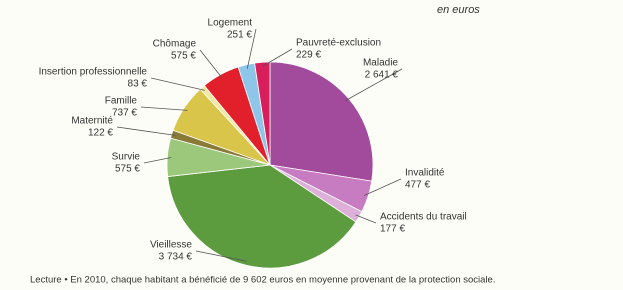 Image resolution: width=623 pixels, height=290 pixels. I want to click on slice-value-label: 251 €, so click(239, 35).